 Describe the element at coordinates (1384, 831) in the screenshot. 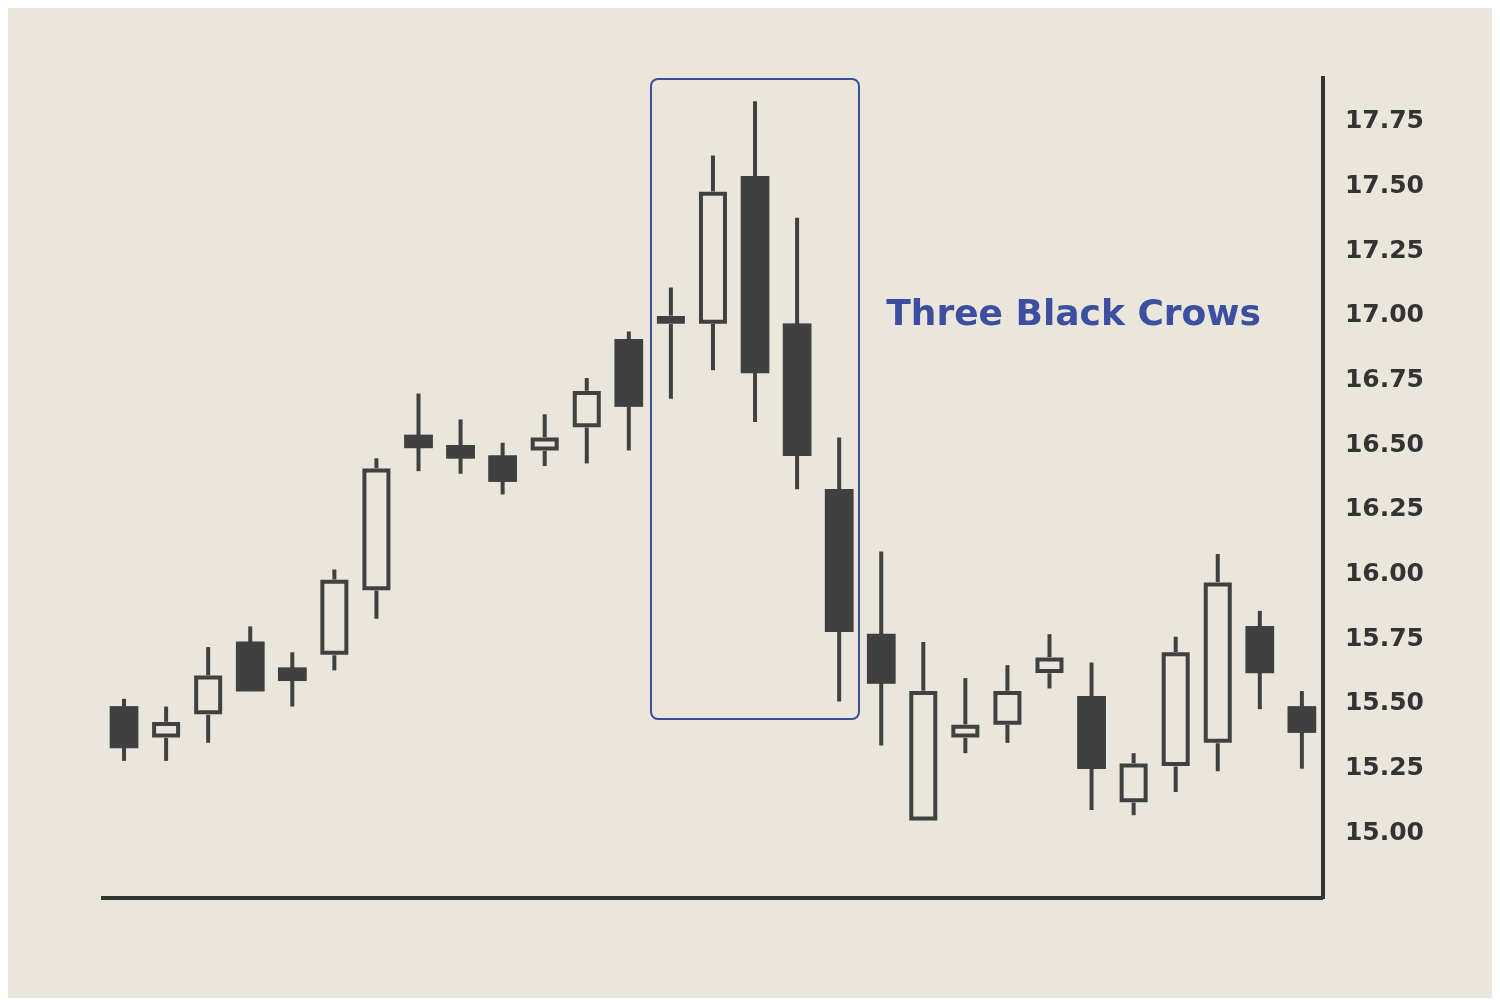

I see `y-tick-label: 15.00` at that location.